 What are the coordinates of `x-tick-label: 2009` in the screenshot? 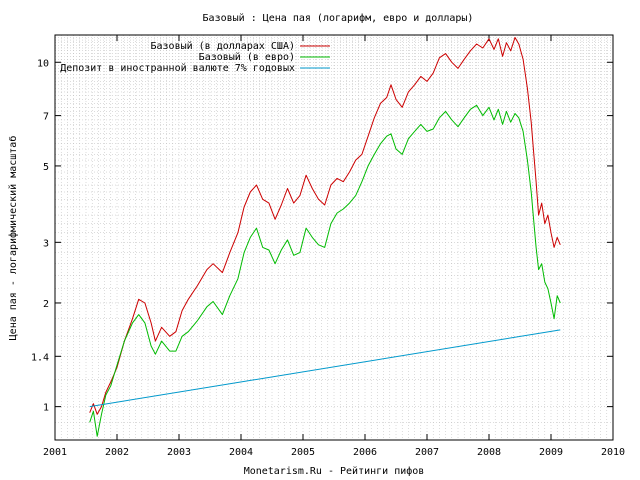 It's located at (551, 452).